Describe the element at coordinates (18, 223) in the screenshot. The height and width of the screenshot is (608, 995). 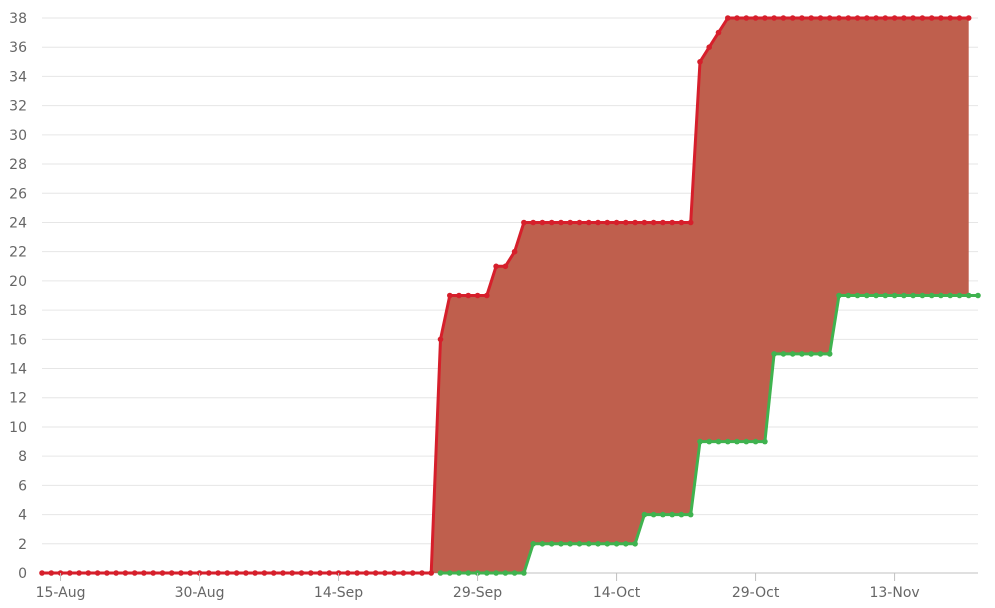
I see `y-tick-label: 24` at that location.